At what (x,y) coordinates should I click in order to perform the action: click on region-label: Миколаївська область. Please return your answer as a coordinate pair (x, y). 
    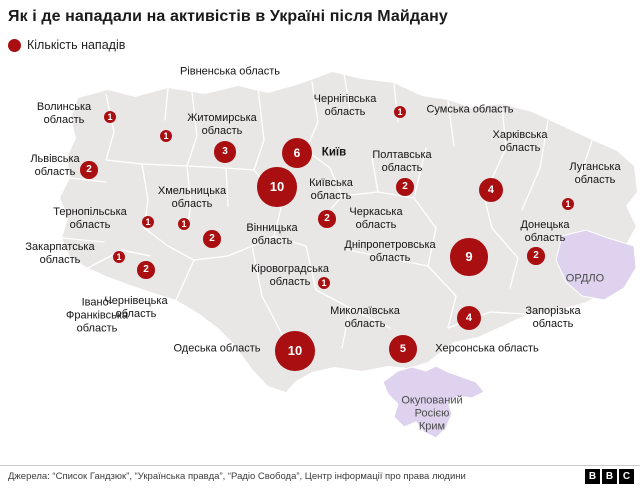
    Looking at the image, I should click on (365, 317).